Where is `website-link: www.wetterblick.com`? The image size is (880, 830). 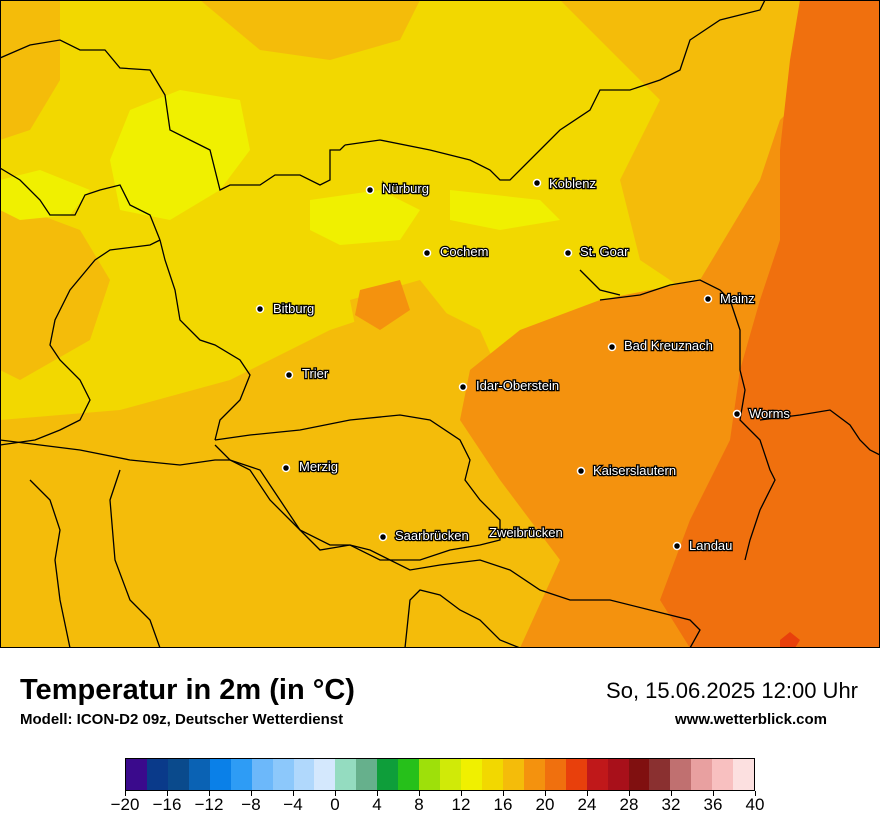
website-link: www.wetterblick.com is located at coordinates (751, 719).